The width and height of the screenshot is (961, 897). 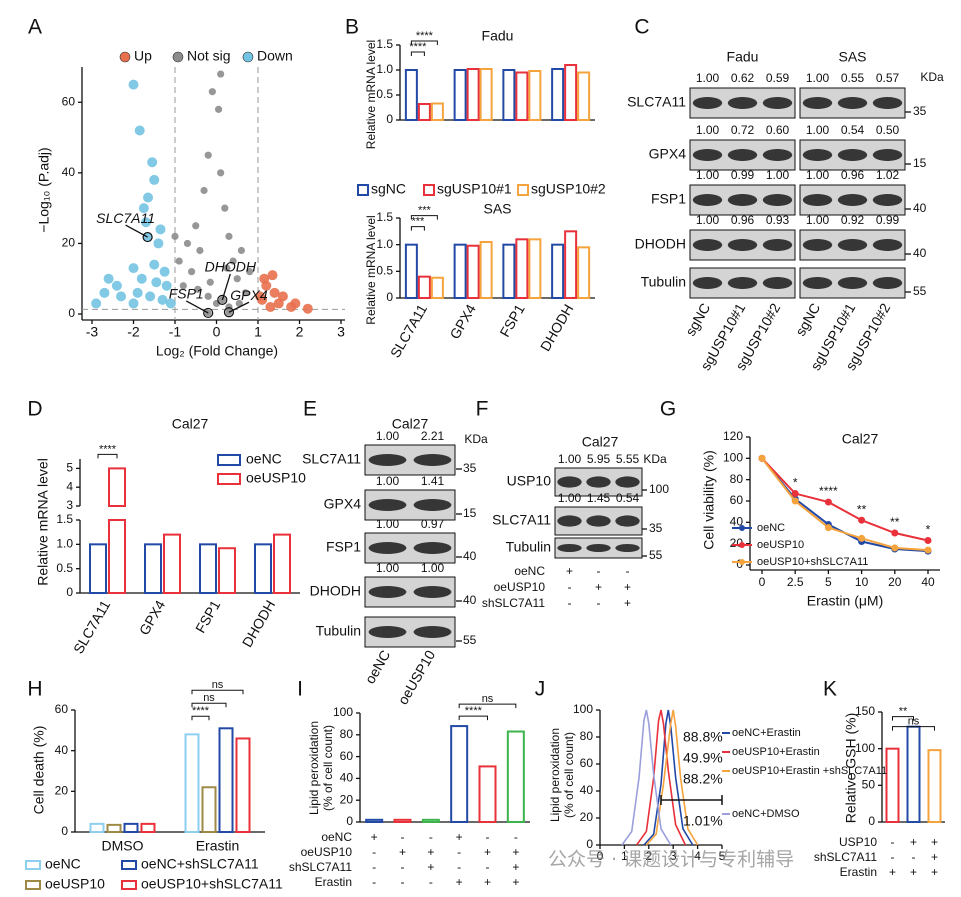 What do you see at coordinates (668, 409) in the screenshot?
I see `panel-letter: G` at bounding box center [668, 409].